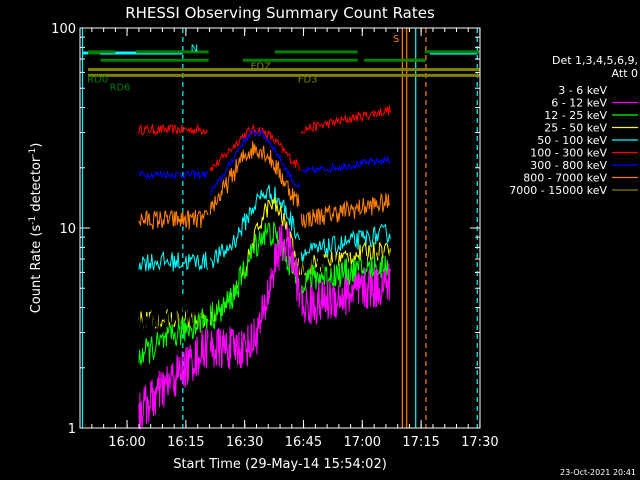 The image size is (640, 480). I want to click on legend-entry-label: 50 - 100 keV, so click(572, 140).